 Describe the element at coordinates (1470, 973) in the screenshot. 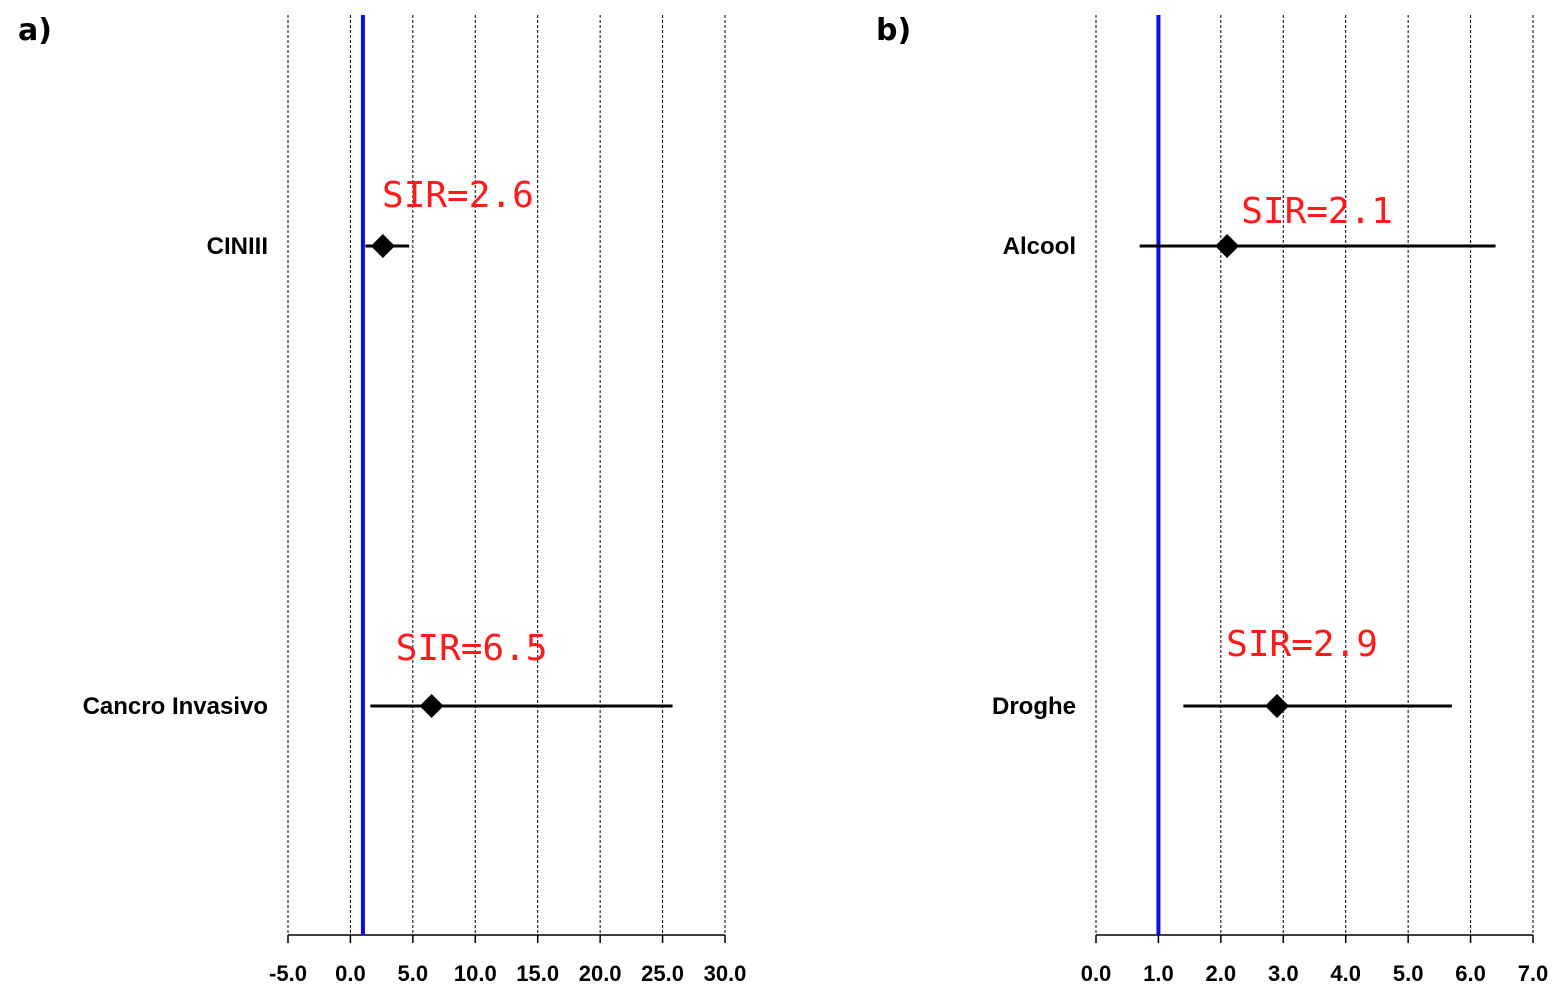

I see `x-tick-label: 6.0` at that location.